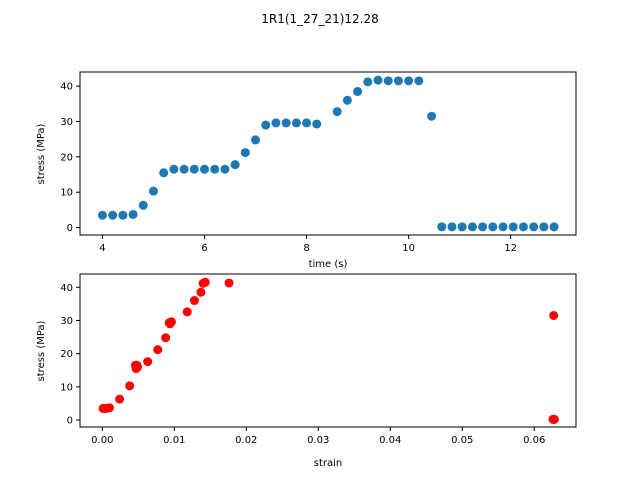 The image size is (640, 480). I want to click on xtick-label: 0.05, so click(462, 440).